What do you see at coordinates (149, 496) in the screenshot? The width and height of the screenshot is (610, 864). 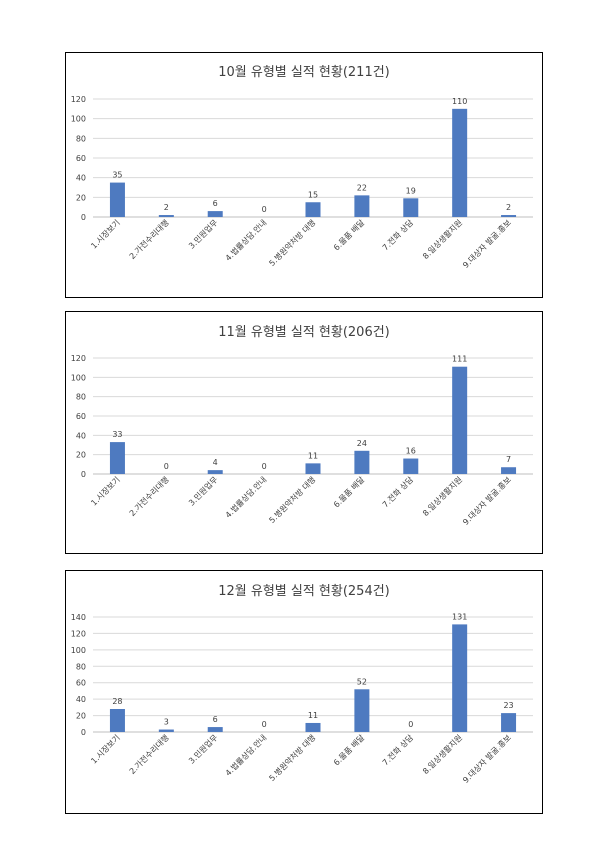 I see `november-category-label: 2.가전수리대행` at bounding box center [149, 496].